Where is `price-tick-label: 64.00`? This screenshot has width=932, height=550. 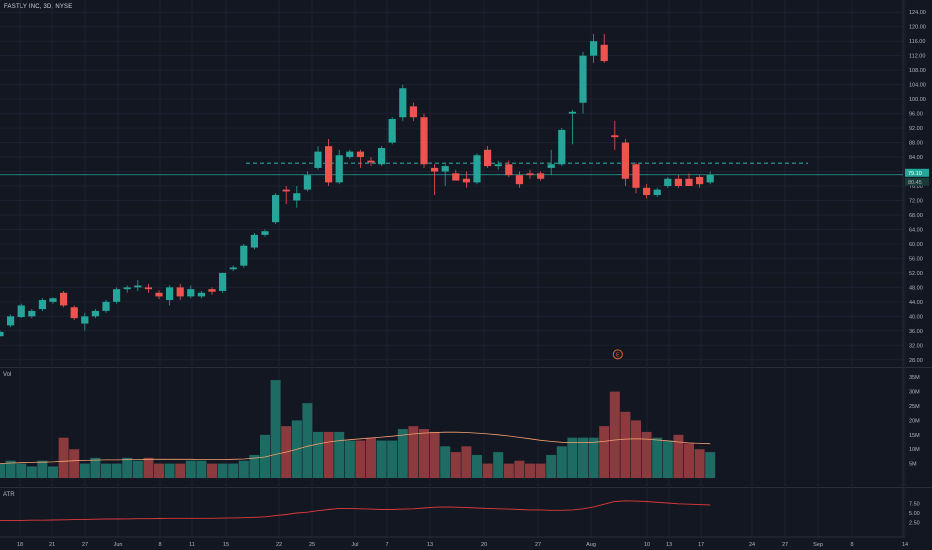
price-tick-label: 64.00 is located at coordinates (916, 230).